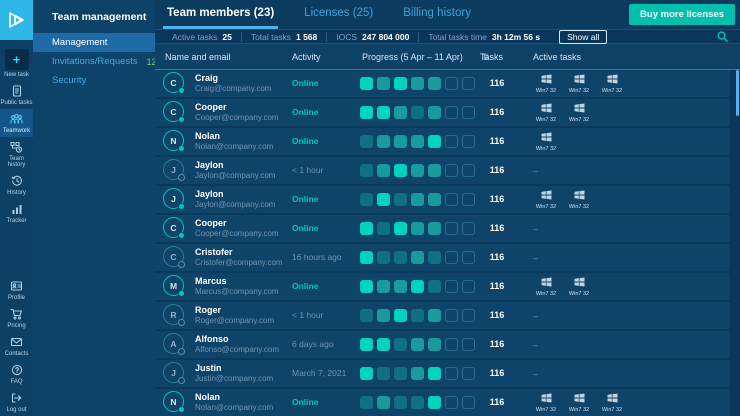 The height and width of the screenshot is (416, 740). I want to click on table-row: R Roger Roger@company.com < 1 hour 116 –, so click(442, 315).